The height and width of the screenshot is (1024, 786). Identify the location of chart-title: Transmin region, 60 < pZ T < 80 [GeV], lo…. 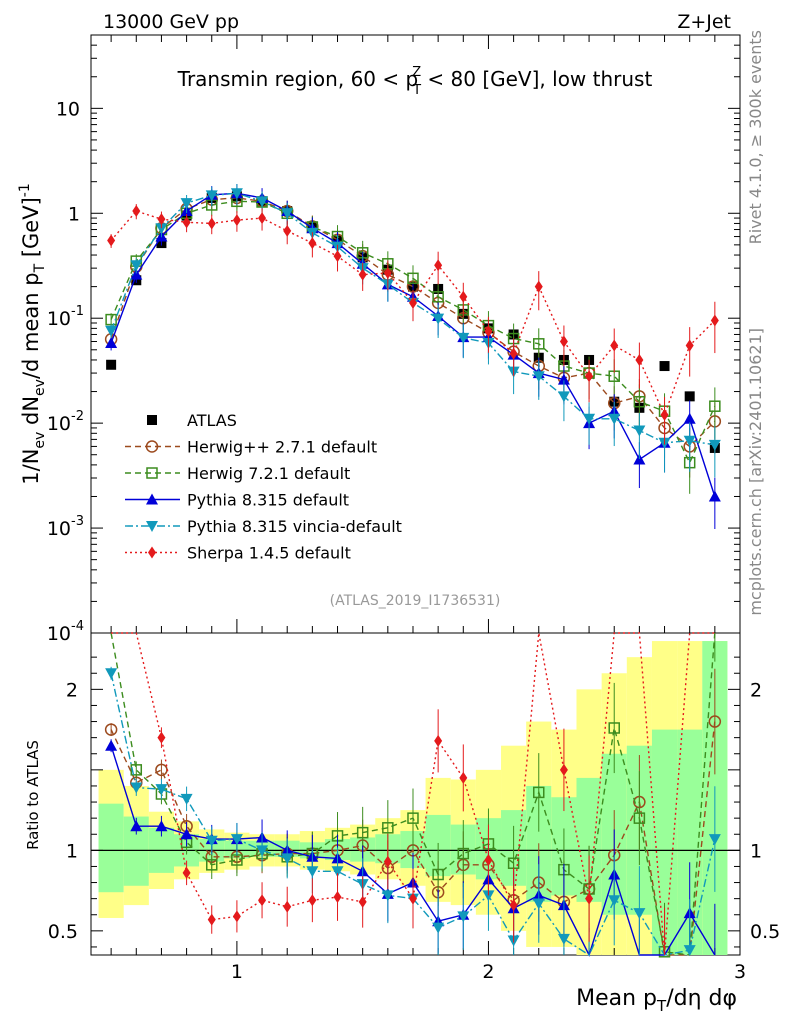
(415, 81).